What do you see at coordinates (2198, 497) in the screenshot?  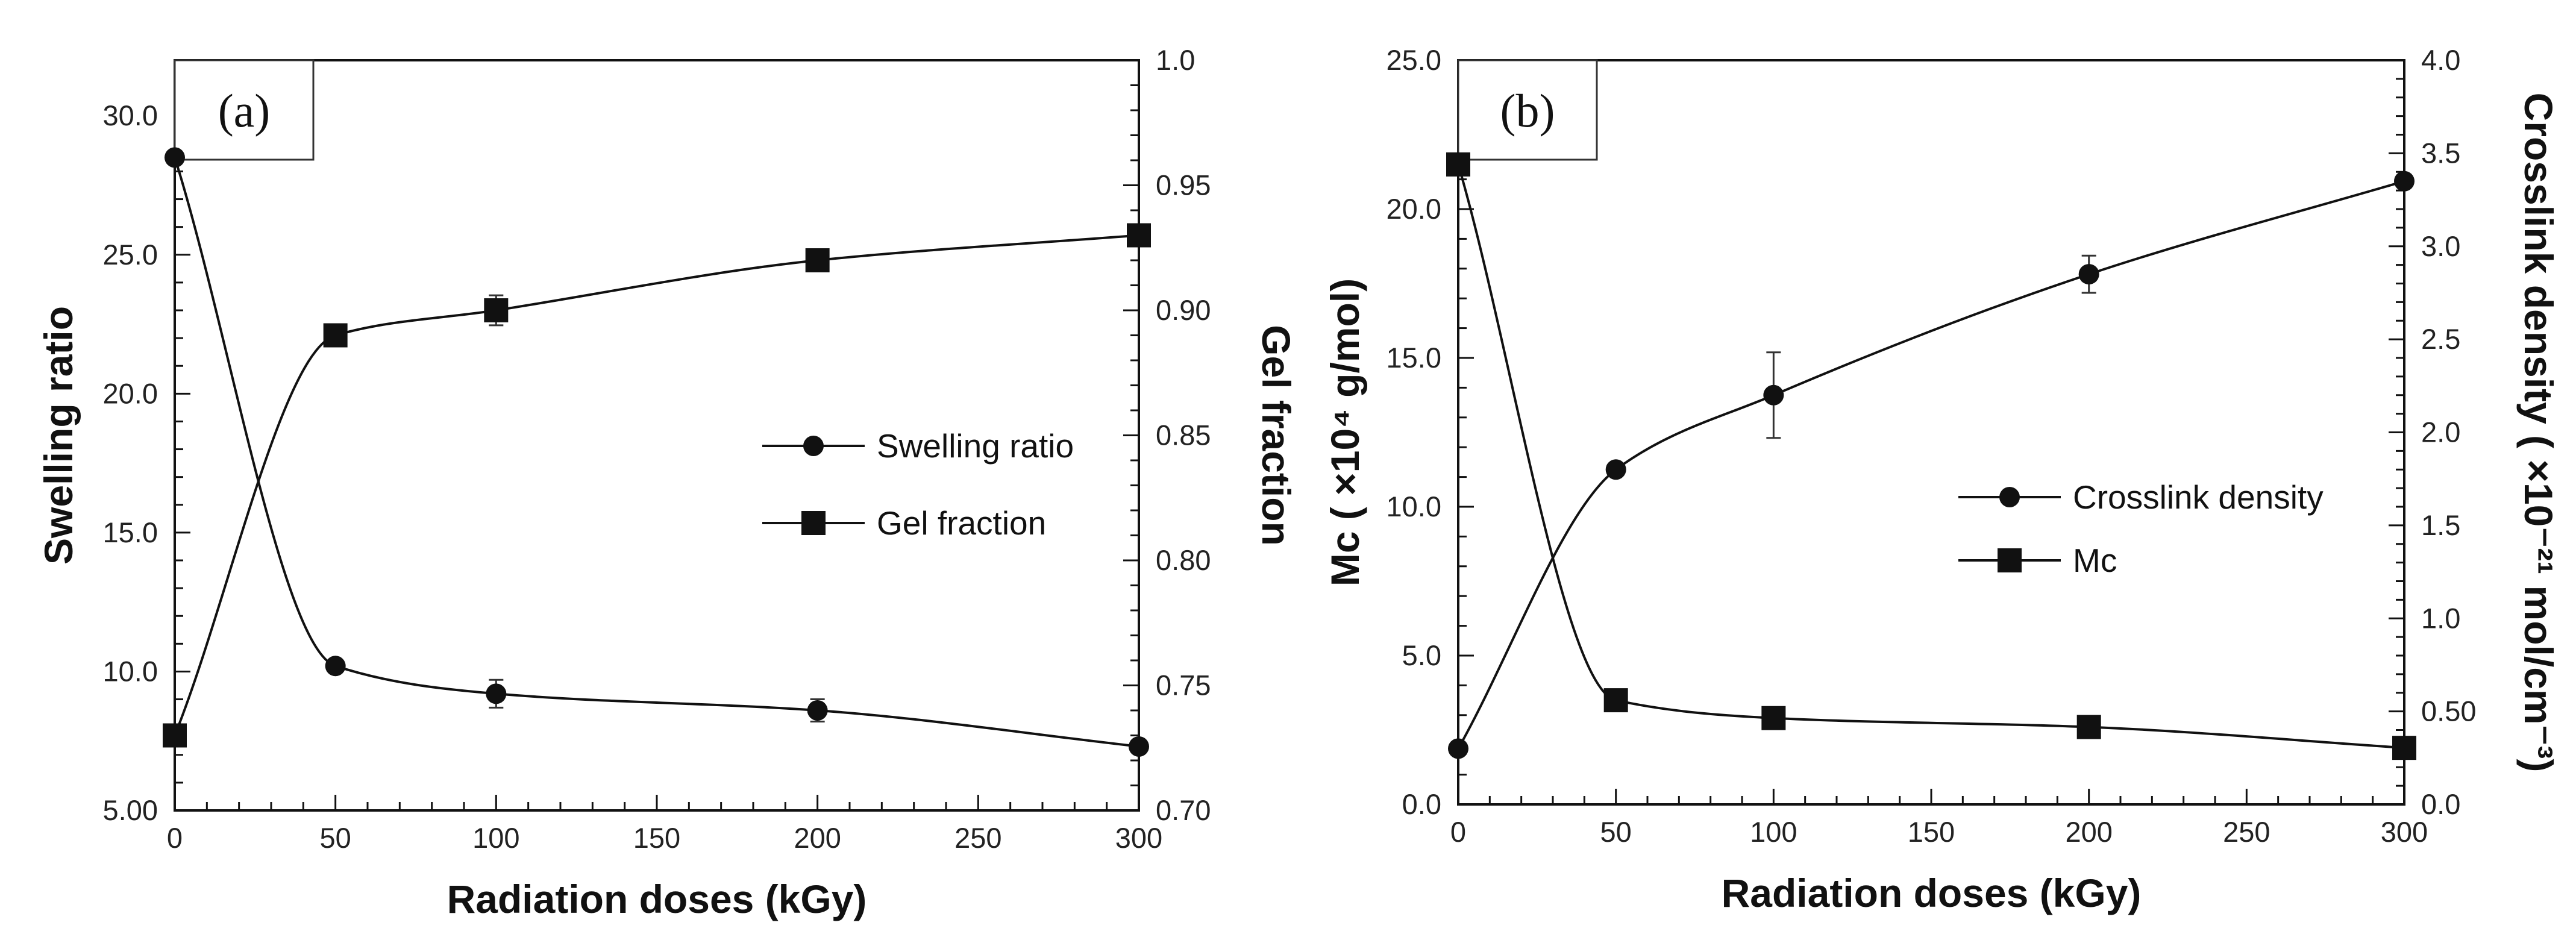 I see `legend-label: Crosslink density` at bounding box center [2198, 497].